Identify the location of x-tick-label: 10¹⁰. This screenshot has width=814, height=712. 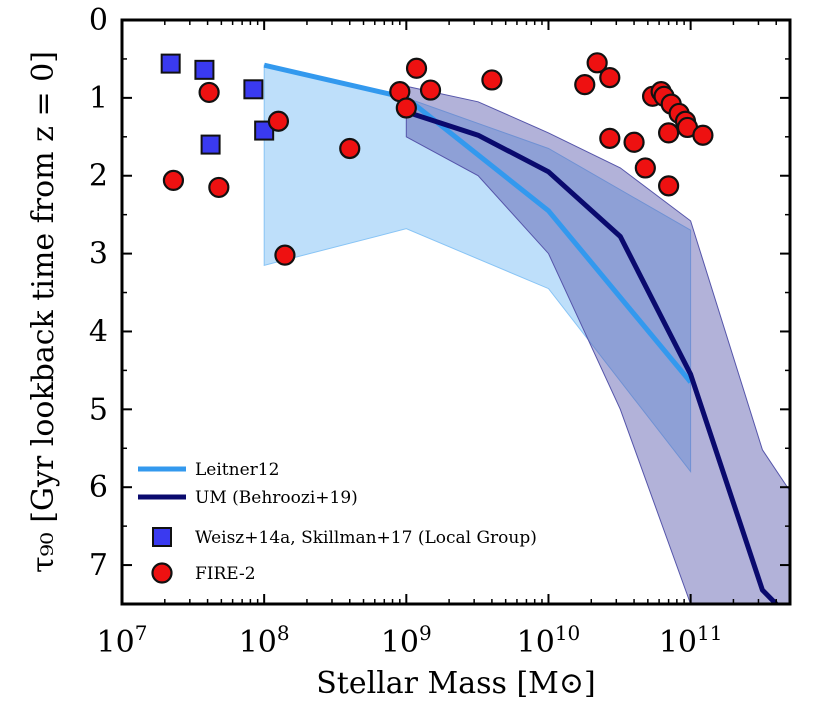
(549, 640).